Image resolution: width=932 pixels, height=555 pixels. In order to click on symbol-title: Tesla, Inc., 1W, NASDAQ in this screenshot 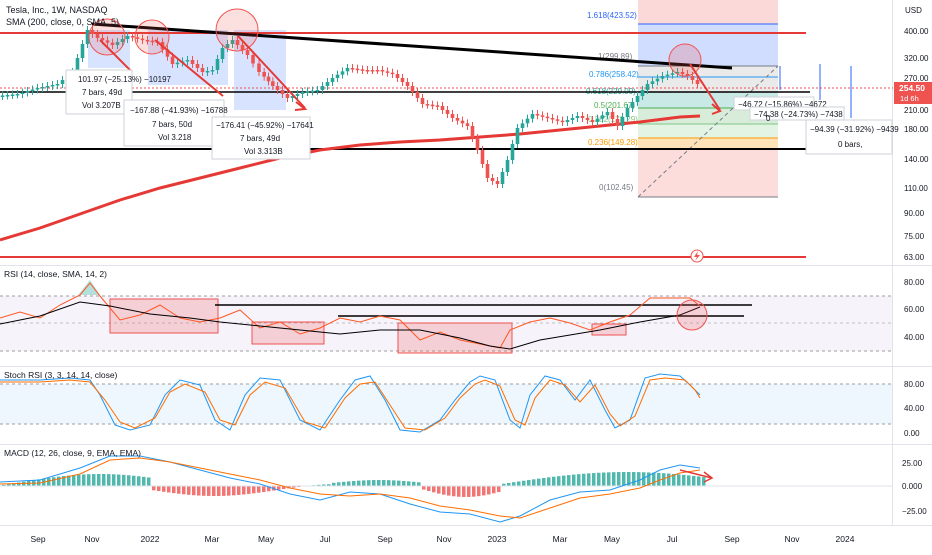, I will do `click(57, 10)`.